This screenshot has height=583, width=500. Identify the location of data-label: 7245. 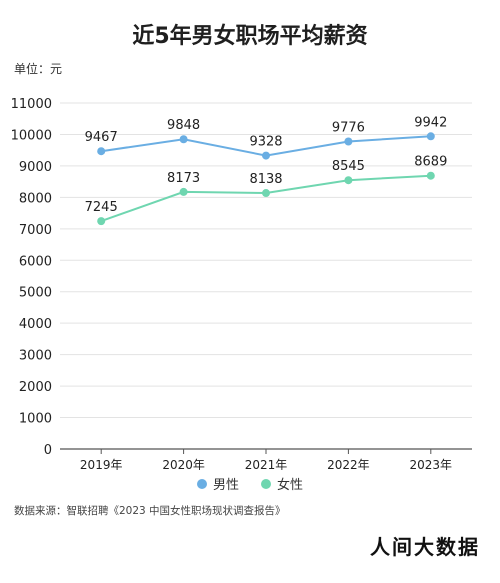
(101, 207).